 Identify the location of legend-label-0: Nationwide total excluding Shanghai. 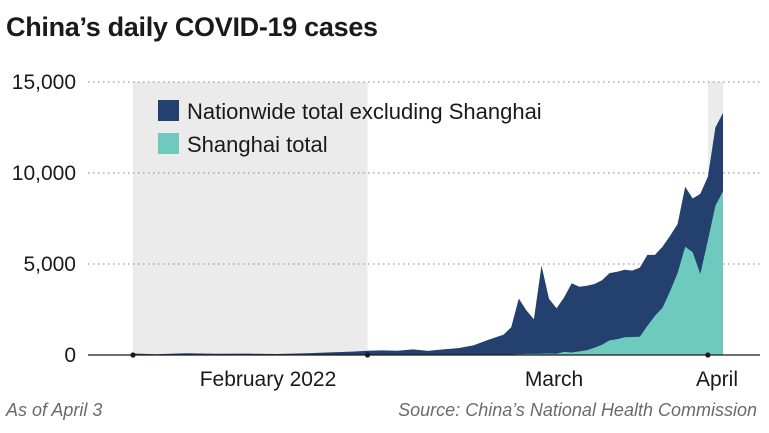
(364, 111).